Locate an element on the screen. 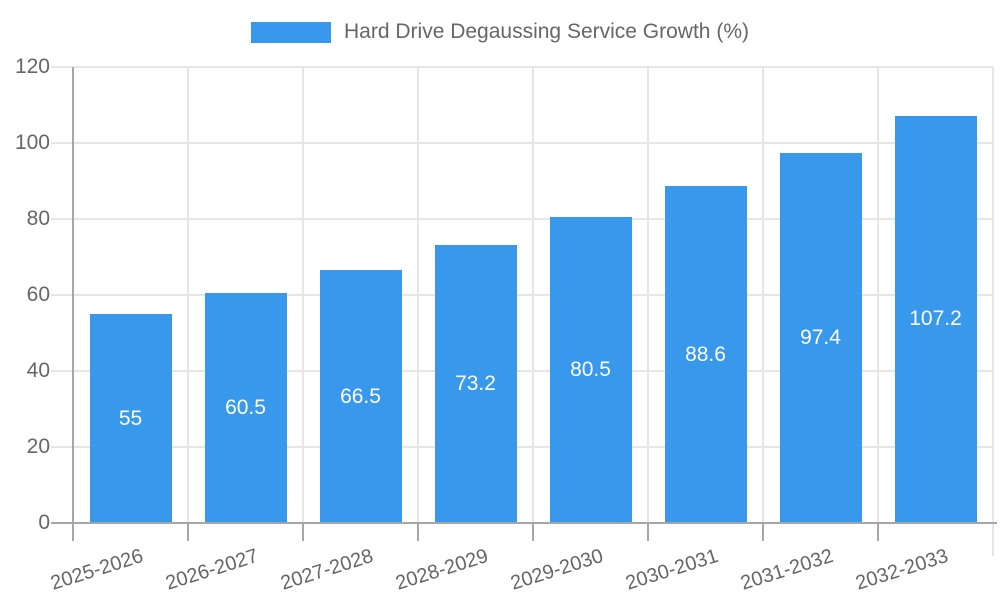 The width and height of the screenshot is (1000, 600). y-tick-label: 40 is located at coordinates (38, 370).